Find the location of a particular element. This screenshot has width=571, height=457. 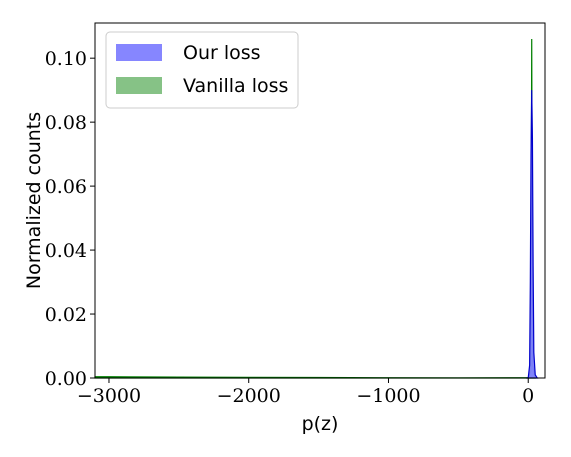

y-axis-label: Normalized counts is located at coordinates (34, 200).